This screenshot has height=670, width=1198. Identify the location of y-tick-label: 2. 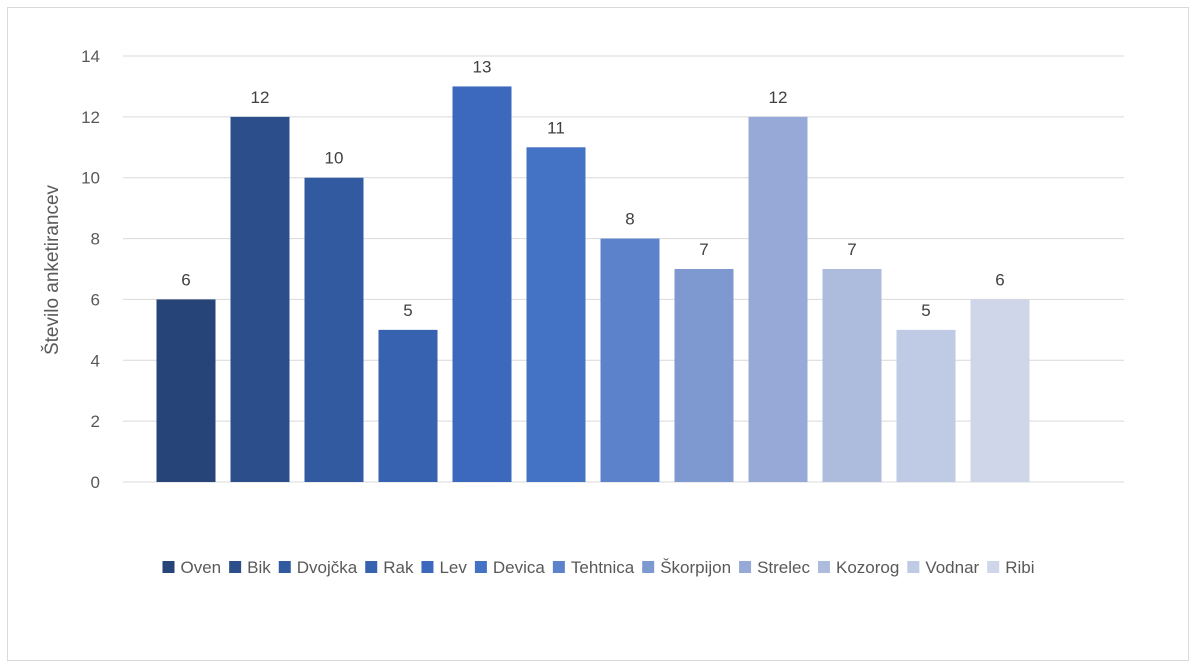
(95, 421).